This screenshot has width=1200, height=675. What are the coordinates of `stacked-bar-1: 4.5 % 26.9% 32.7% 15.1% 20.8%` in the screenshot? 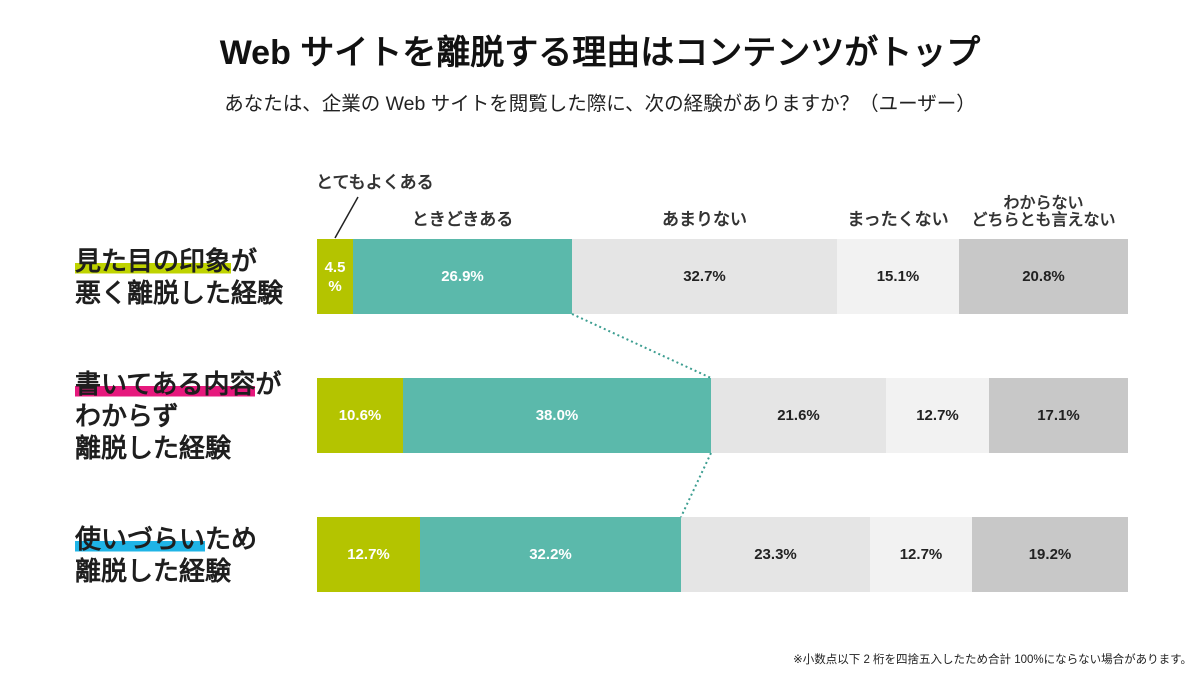 It's located at (722, 276).